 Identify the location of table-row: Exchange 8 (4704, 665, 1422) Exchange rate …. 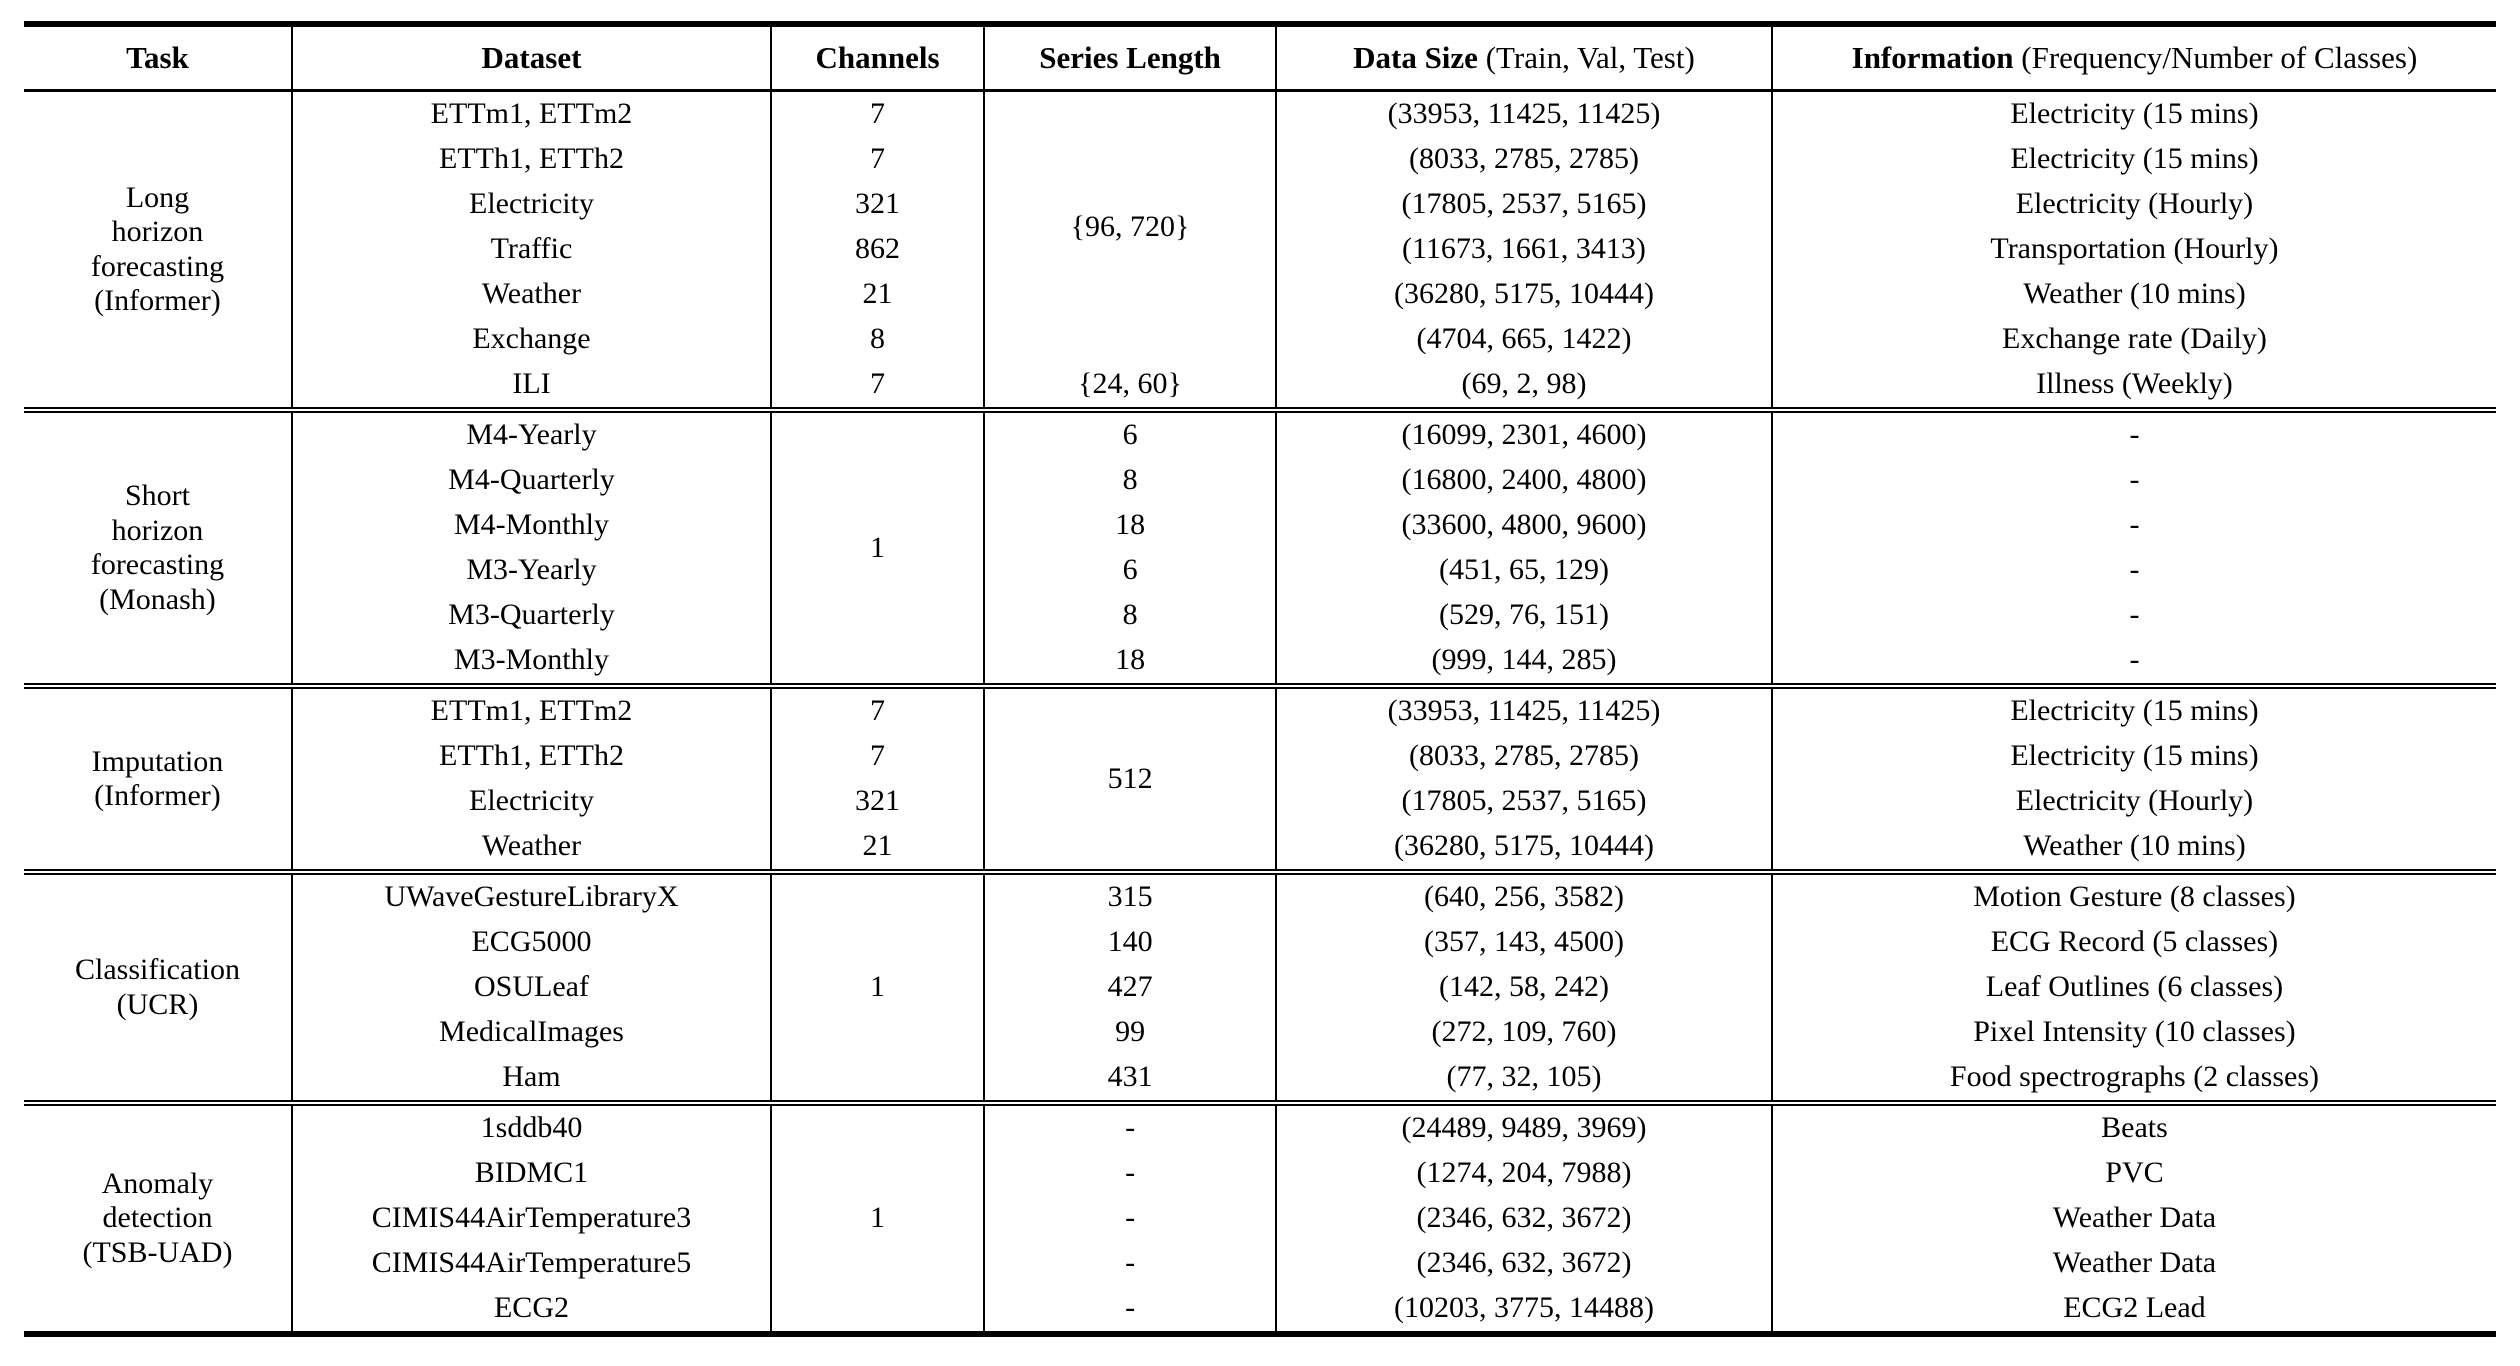
(1260, 339).